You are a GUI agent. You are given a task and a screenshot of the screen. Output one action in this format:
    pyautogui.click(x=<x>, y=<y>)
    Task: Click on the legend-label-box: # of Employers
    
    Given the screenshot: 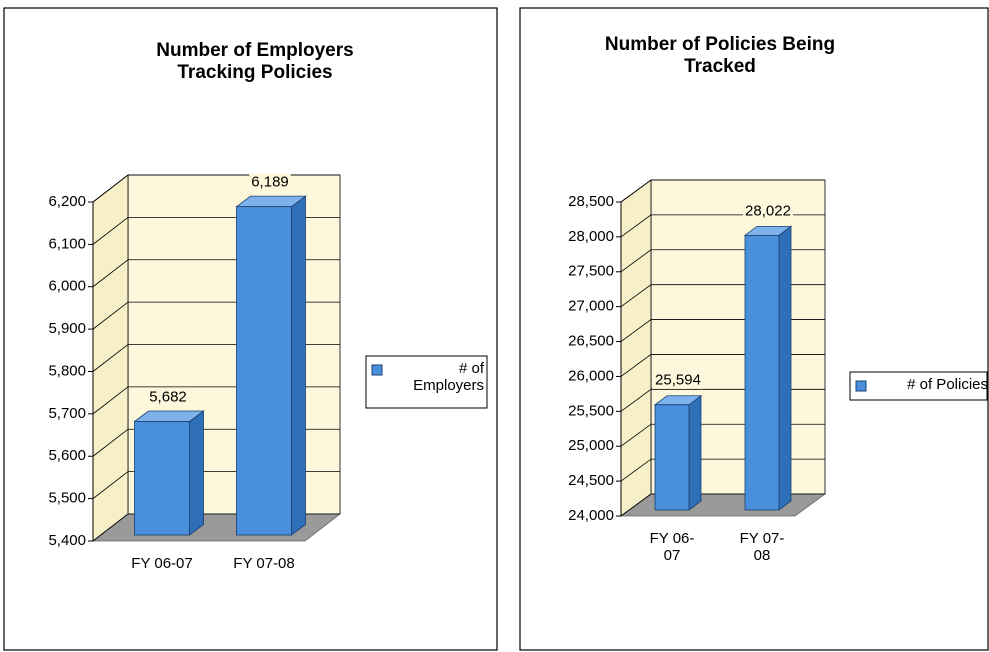 What is the action you would take?
    pyautogui.click(x=448, y=377)
    